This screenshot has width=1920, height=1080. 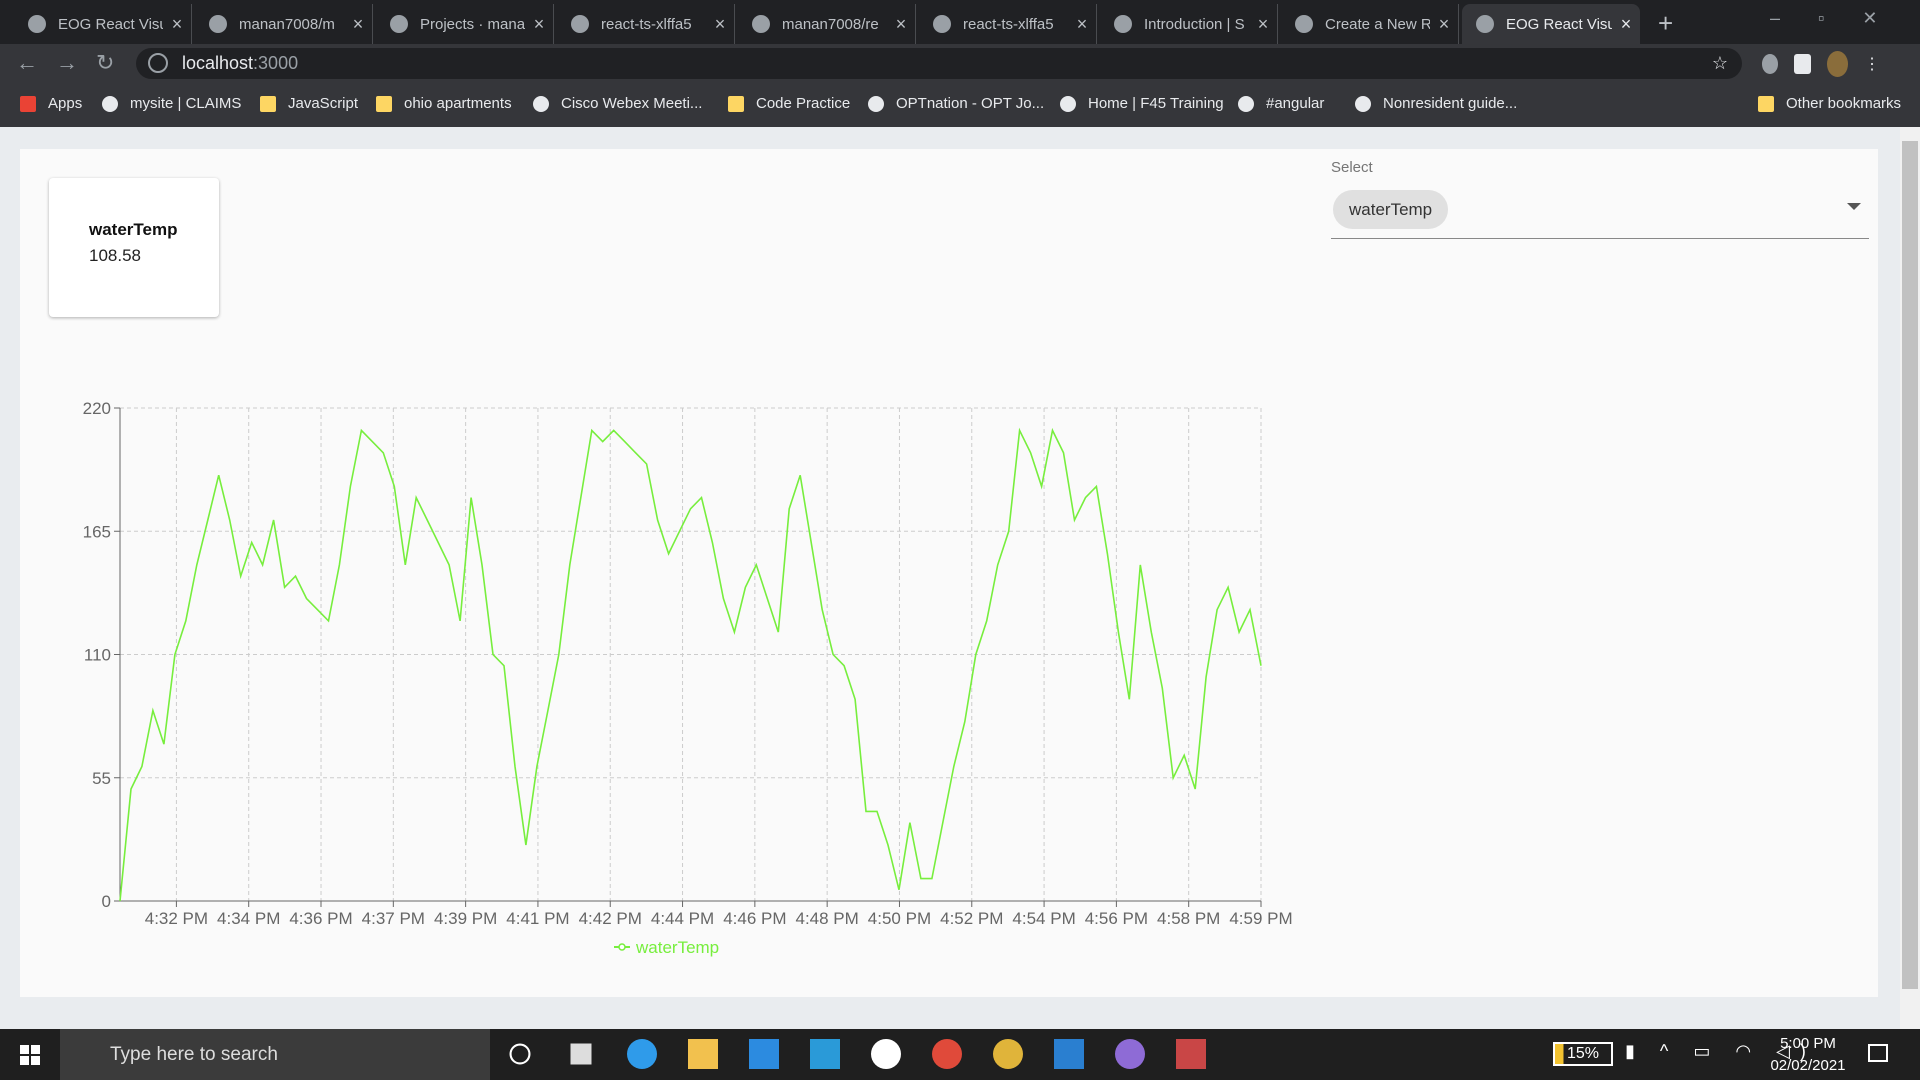 I want to click on window-controls: –▫✕, so click(x=1843, y=18).